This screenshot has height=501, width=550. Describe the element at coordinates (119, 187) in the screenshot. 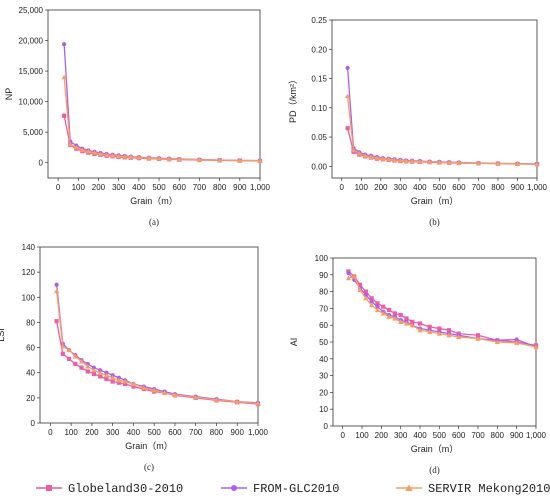

I see `x-tick-label: 300` at that location.